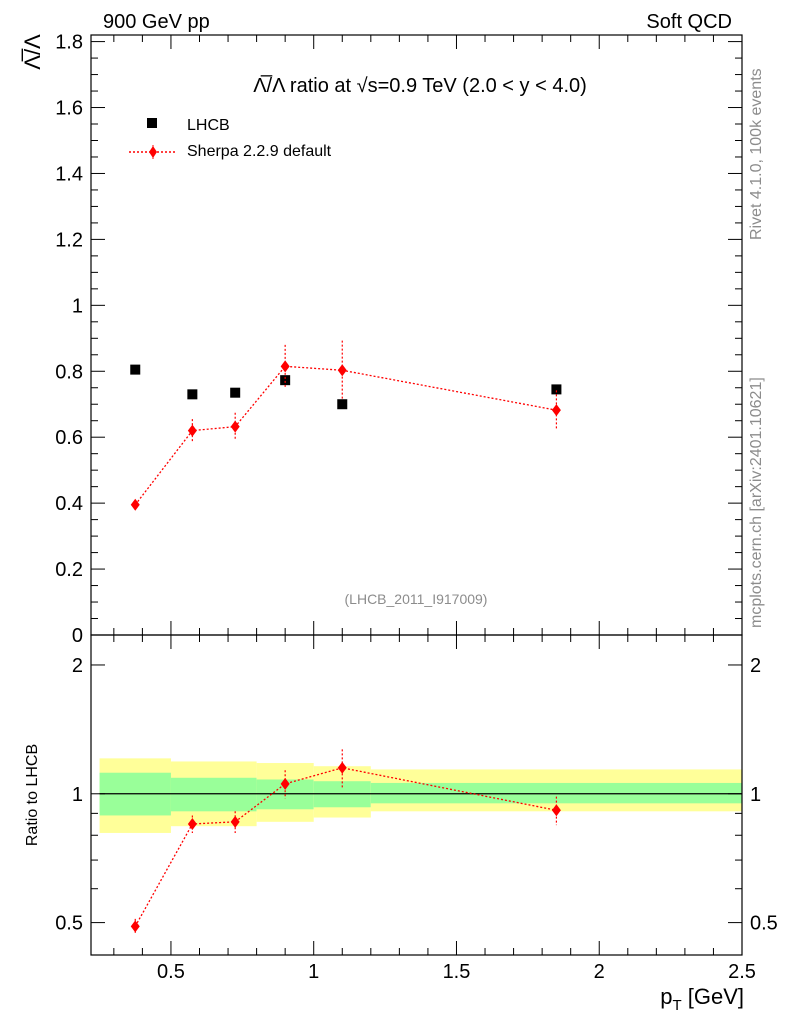 This screenshot has width=786, height=1024. What do you see at coordinates (420, 85) in the screenshot?
I see `main-title: Λ̅/Λ ratio at √s=0.9 TeV (2.0 < y < 4.0)` at bounding box center [420, 85].